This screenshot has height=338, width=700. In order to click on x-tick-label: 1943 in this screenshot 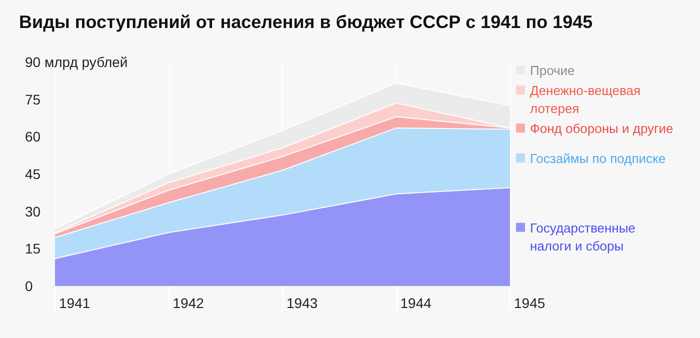, I will do `click(302, 303)`.